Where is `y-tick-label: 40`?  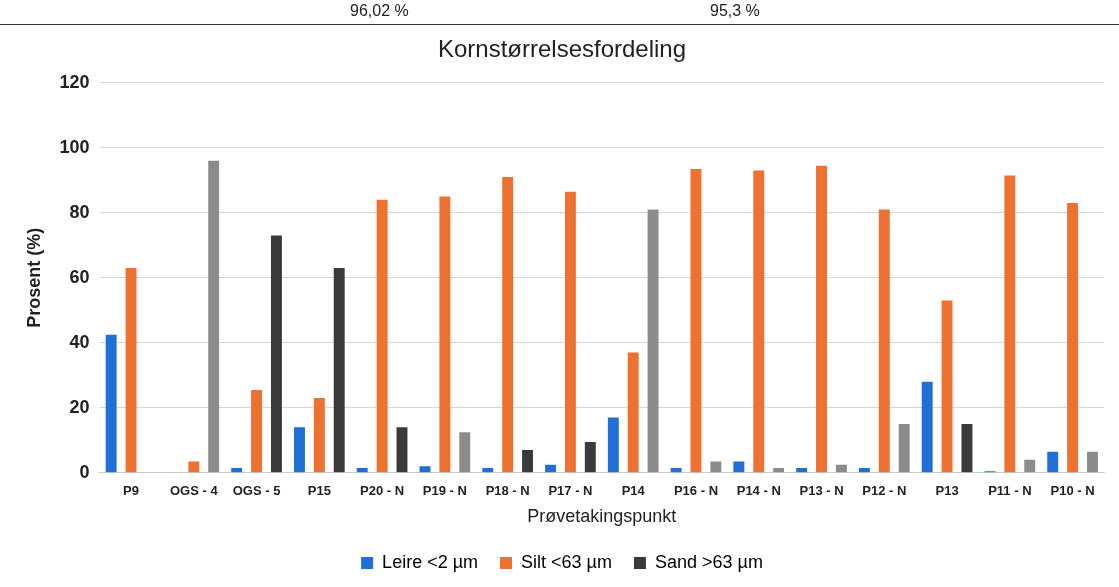 y-tick-label: 40 is located at coordinates (79, 341).